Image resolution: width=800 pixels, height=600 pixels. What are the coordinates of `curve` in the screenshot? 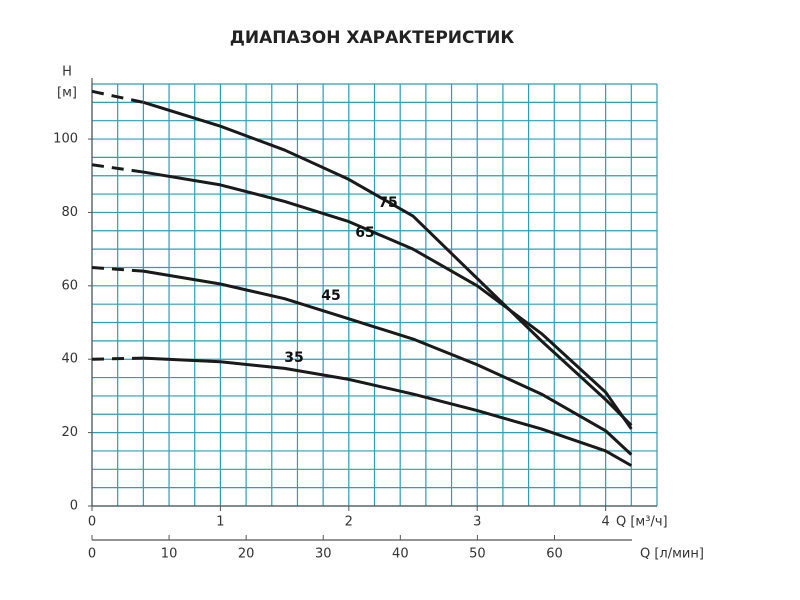 It's located at (388, 411).